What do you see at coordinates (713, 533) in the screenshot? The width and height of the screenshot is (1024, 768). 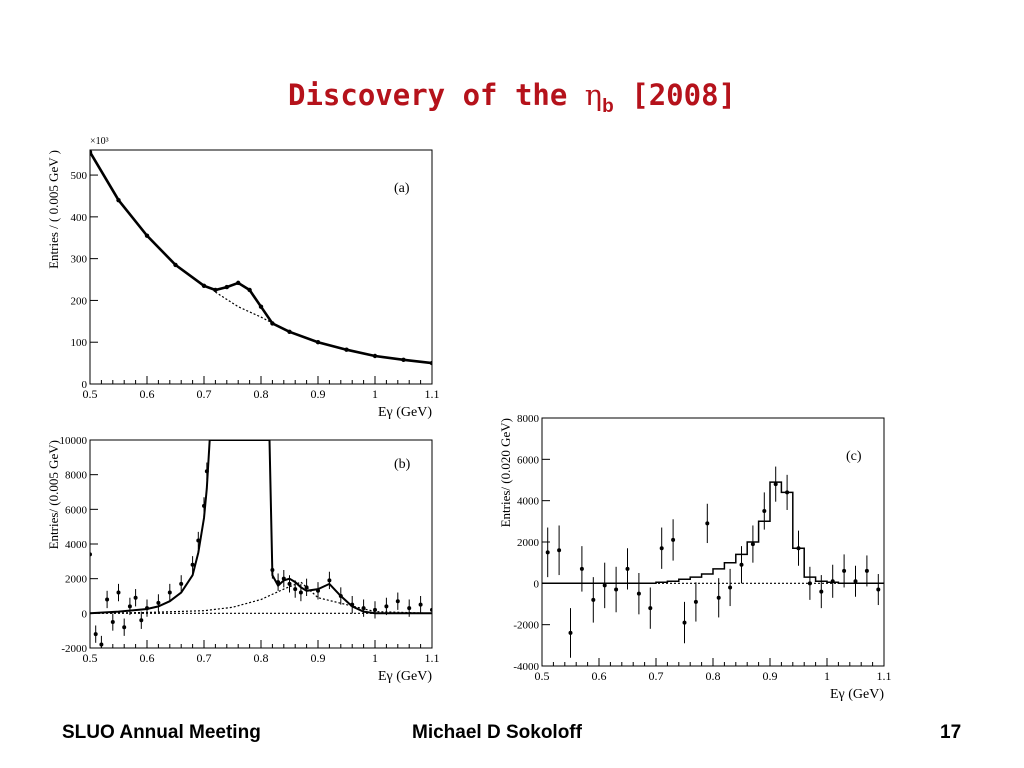 I see `chart-c-fit-histogram` at bounding box center [713, 533].